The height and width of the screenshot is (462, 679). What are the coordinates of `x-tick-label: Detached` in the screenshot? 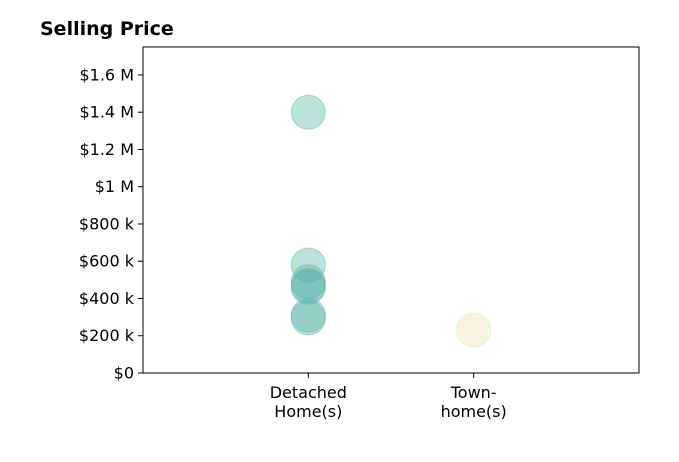 It's located at (308, 392).